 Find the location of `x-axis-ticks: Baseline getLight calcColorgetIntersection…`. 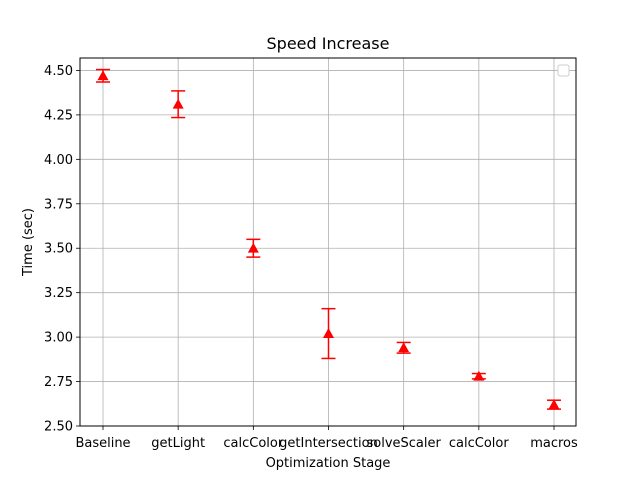

x-axis-ticks: Baseline getLight calcColorgetIntersection… is located at coordinates (326, 438).